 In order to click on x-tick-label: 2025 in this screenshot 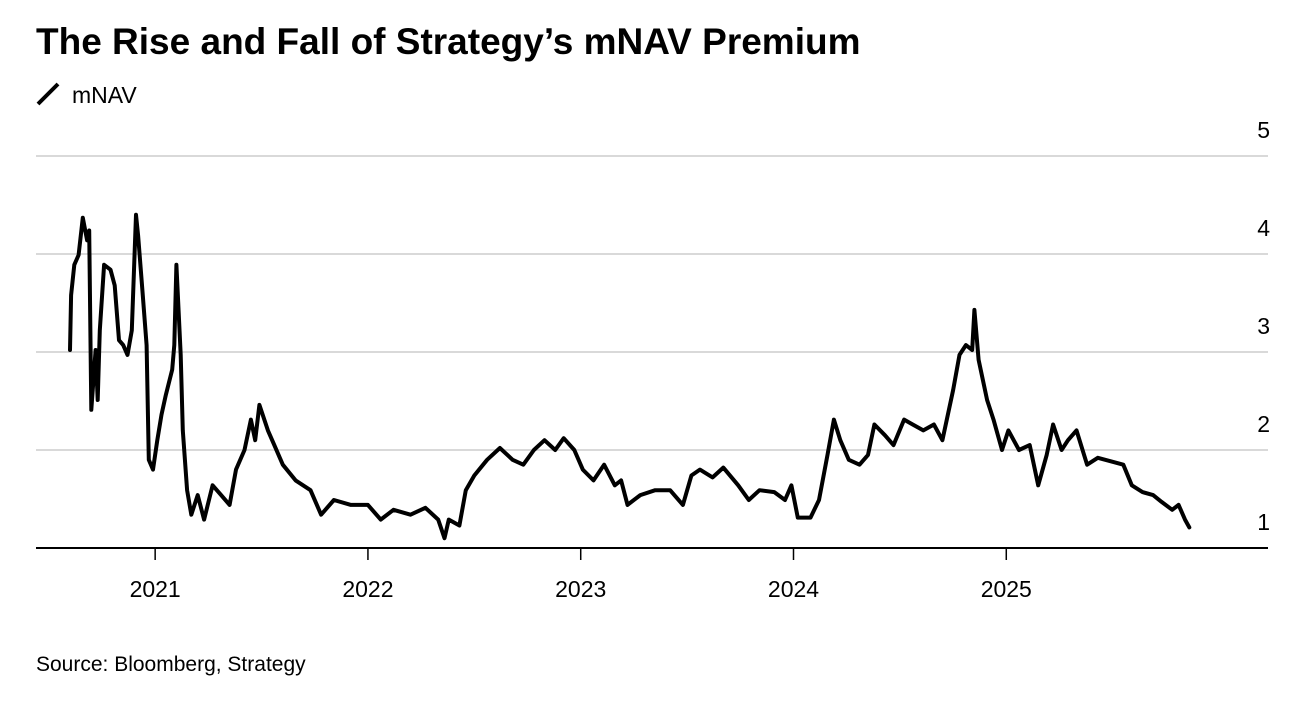, I will do `click(1006, 589)`.